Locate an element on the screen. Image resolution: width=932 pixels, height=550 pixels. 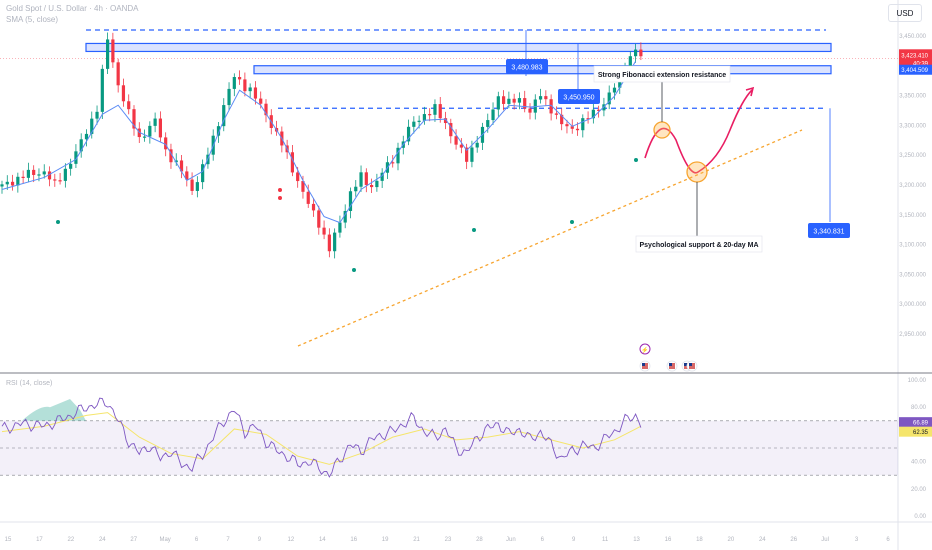
price-tick-label: 3,300.000 is located at coordinates (912, 126).